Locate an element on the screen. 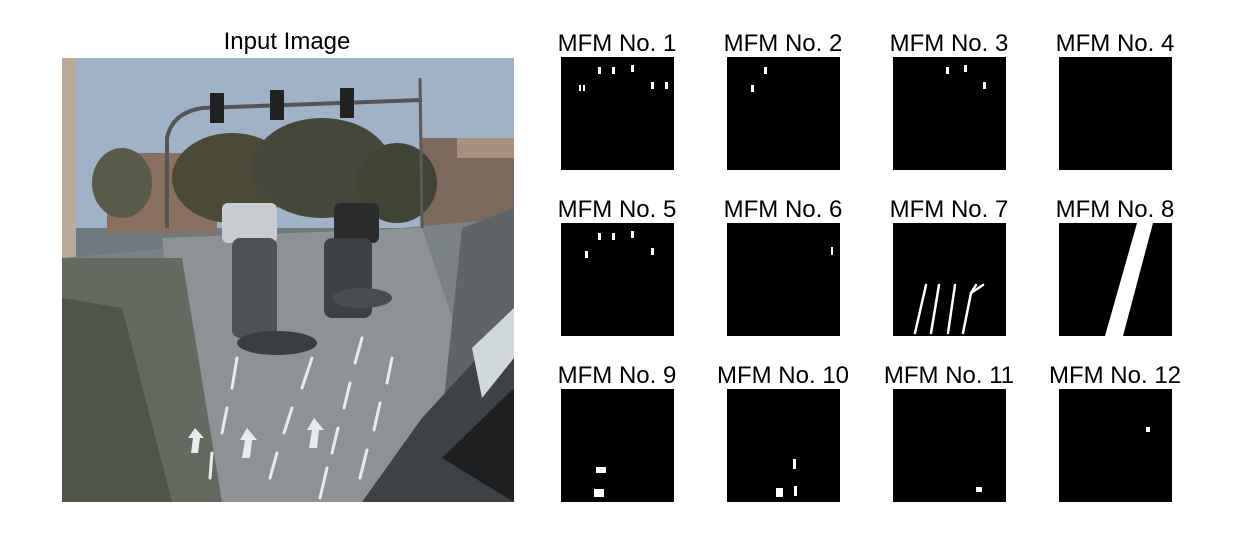 This screenshot has width=1246, height=548. mask-label-9: MFM No. 9 is located at coordinates (617, 376).